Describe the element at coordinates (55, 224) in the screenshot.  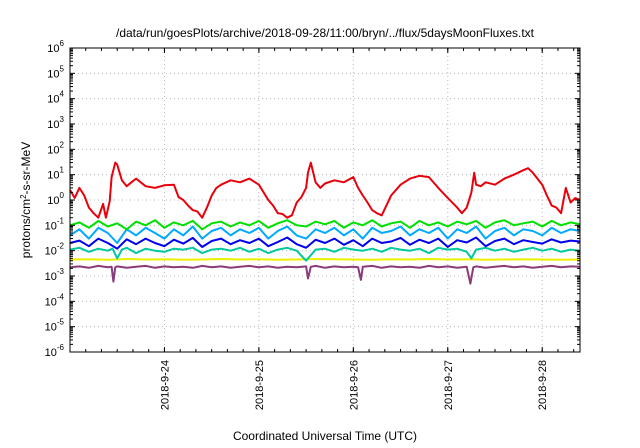
I see `y-tick-label: 10⁻¹` at that location.